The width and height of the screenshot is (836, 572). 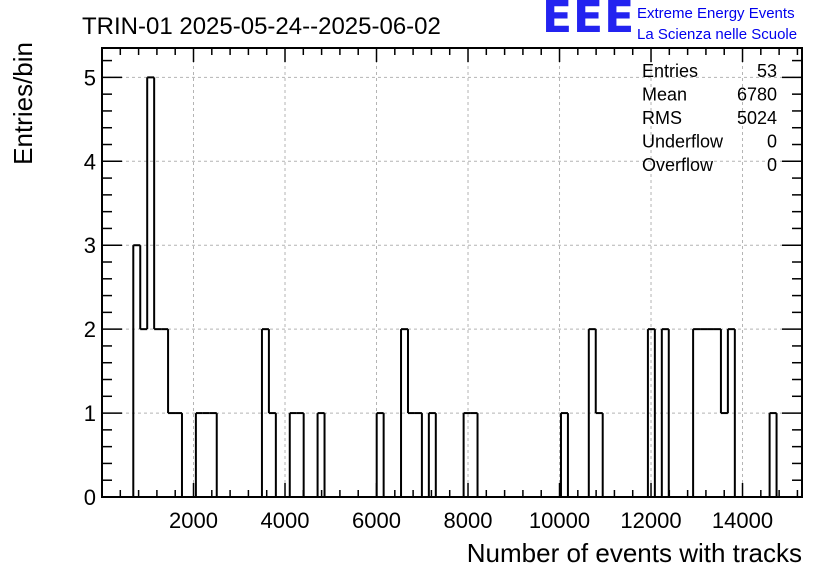 I want to click on y-tick-label: 4, so click(x=90, y=161).